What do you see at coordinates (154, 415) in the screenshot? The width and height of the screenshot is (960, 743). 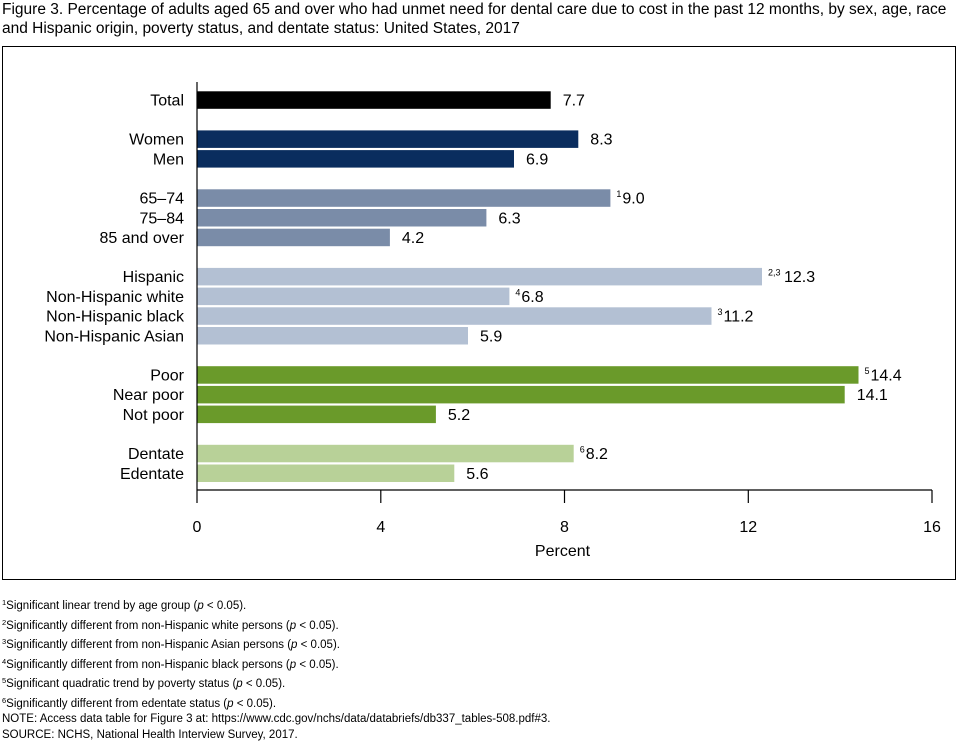 I see `category-label: Not poor` at bounding box center [154, 415].